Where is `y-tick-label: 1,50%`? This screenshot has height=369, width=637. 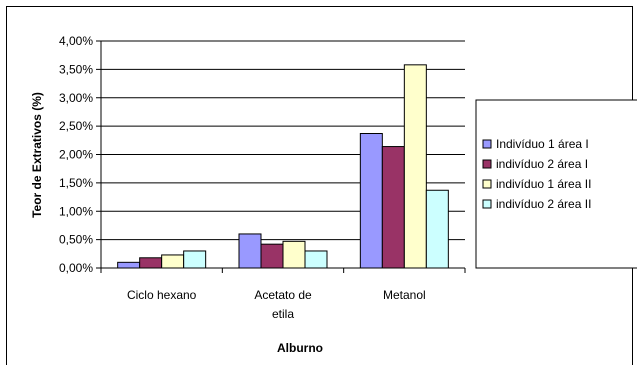 y-tick-label: 1,50% is located at coordinates (76, 183).